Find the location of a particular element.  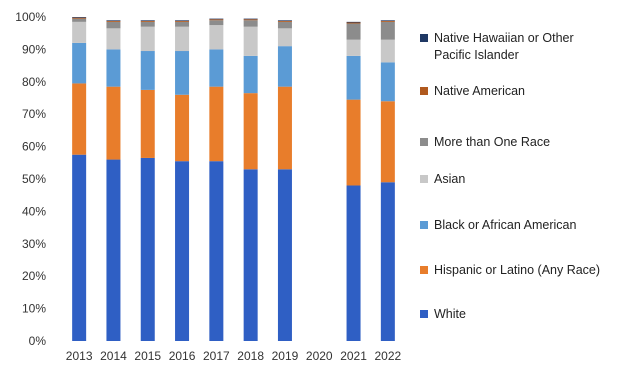

y-tick-label: 30% is located at coordinates (34, 244).